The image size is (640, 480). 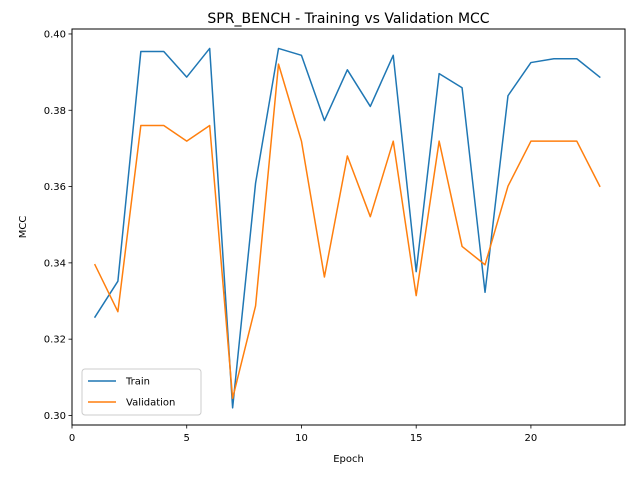 I want to click on y-axis-label: MCC, so click(x=23, y=227).